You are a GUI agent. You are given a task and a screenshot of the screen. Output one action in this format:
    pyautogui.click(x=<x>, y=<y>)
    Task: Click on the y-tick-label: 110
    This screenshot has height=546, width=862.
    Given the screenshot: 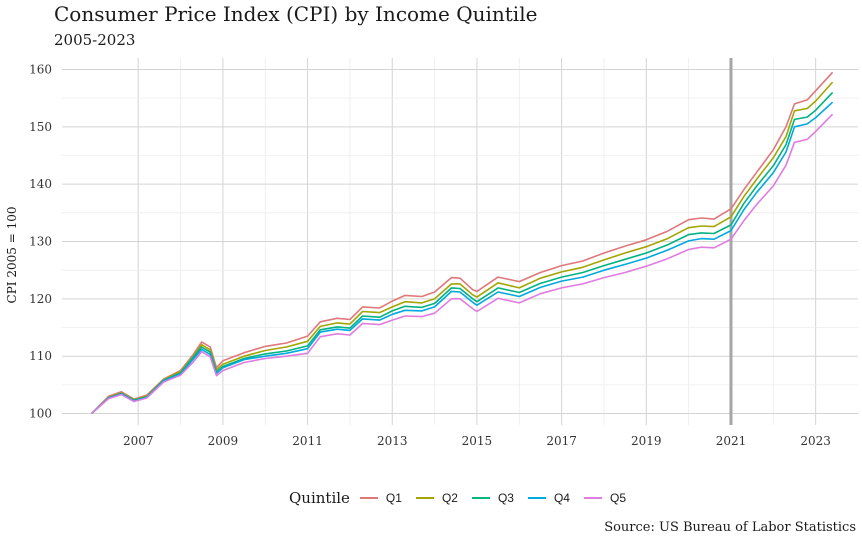 What is the action you would take?
    pyautogui.click(x=40, y=356)
    